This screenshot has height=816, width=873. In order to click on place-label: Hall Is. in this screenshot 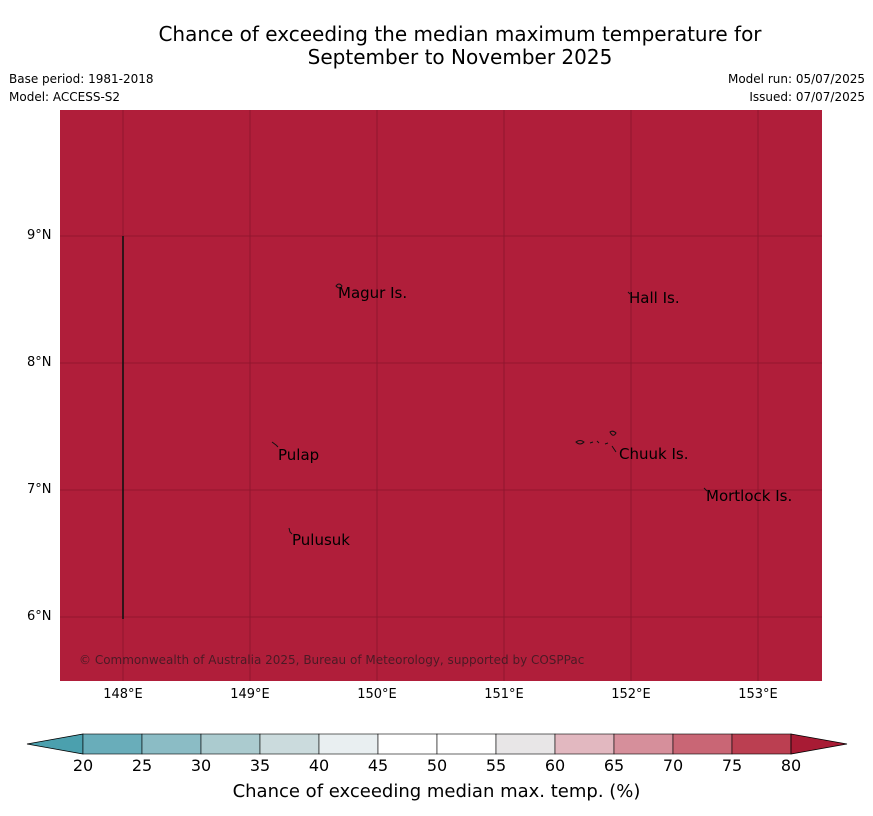, I will do `click(654, 298)`.